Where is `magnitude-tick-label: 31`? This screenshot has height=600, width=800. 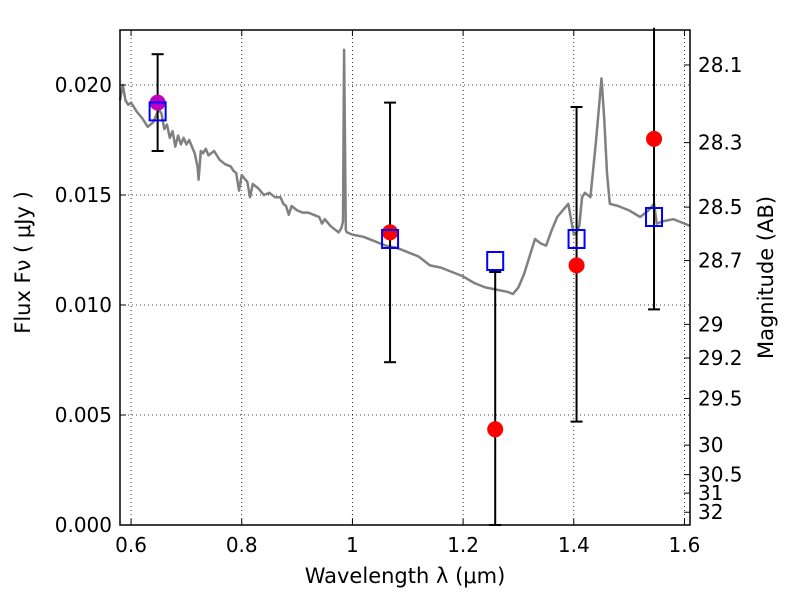
magnitude-tick-label: 31 is located at coordinates (710, 493).